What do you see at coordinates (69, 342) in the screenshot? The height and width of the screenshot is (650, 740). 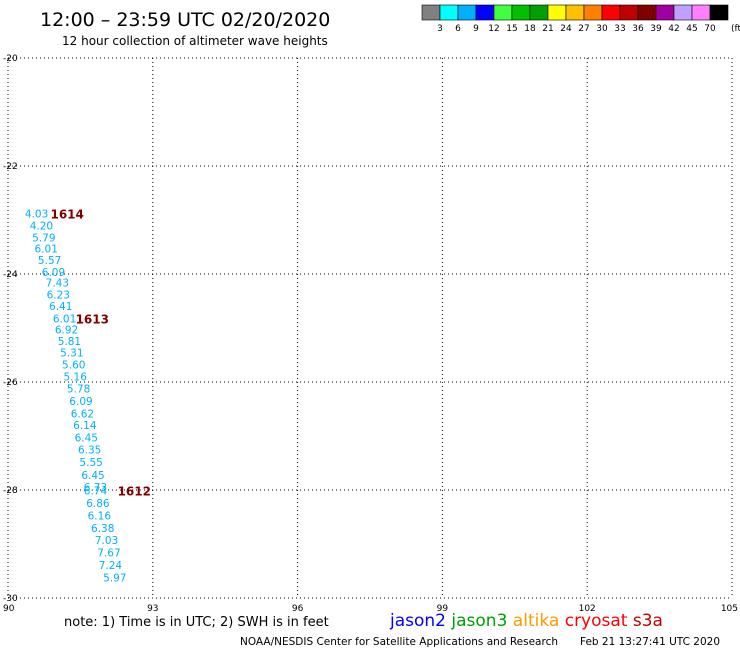 I see `wave-height-point: 5.81` at bounding box center [69, 342].